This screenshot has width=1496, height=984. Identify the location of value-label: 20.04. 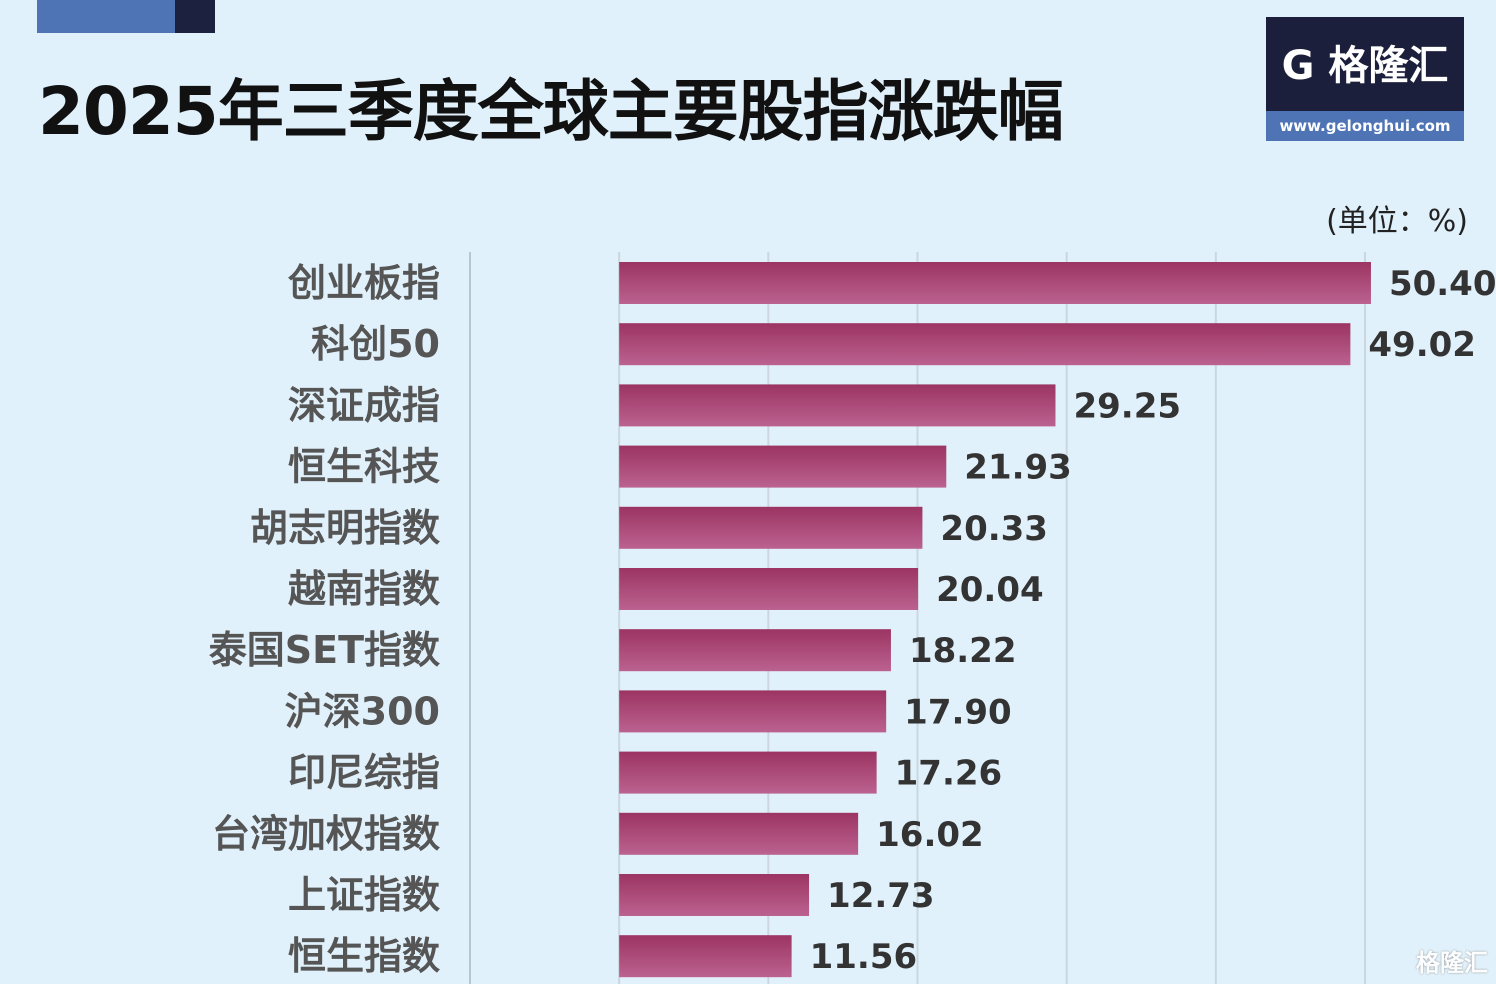
(990, 590).